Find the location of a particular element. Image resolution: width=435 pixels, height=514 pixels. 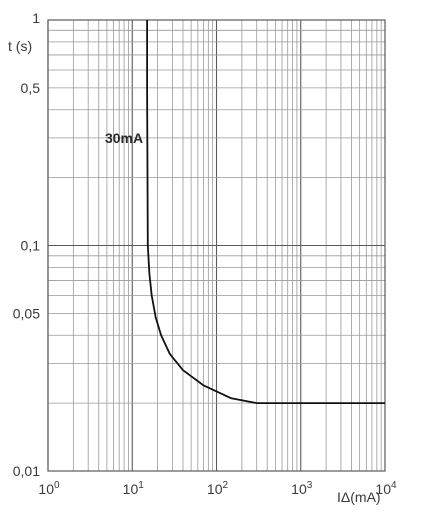

series-label: 30mA is located at coordinates (124, 138).